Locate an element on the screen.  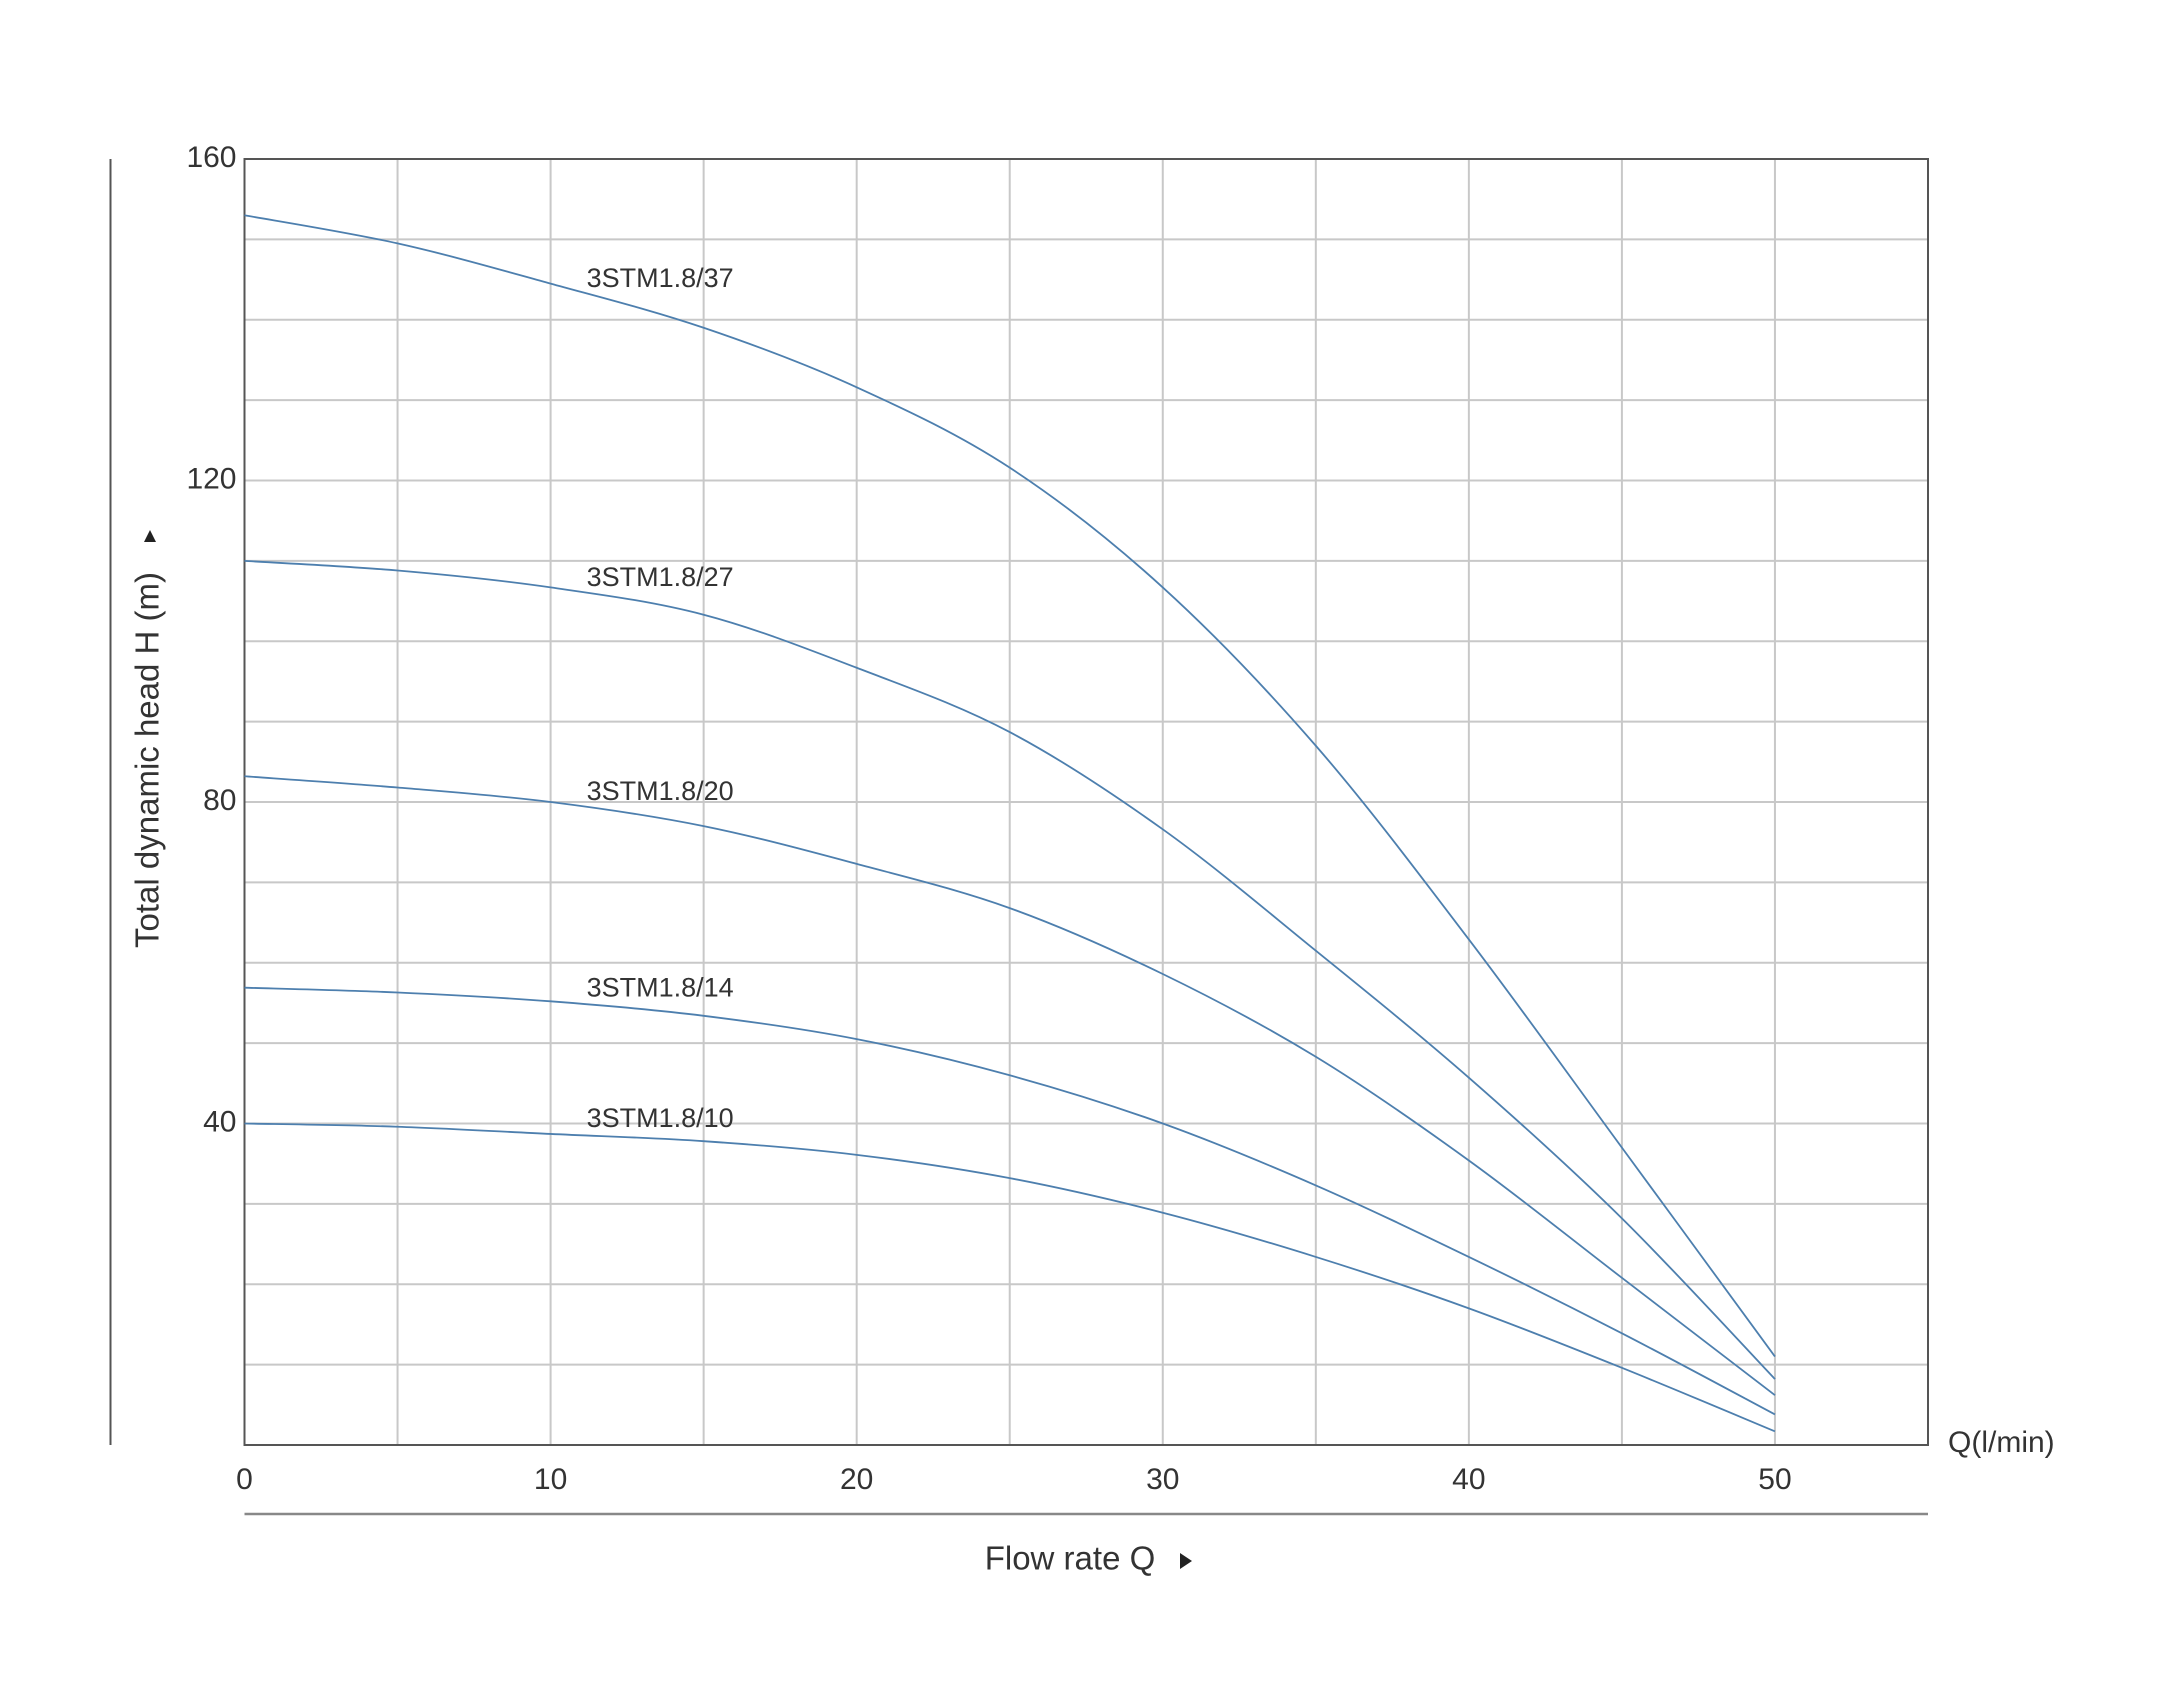
y-tick-label: 160 is located at coordinates (211, 157).